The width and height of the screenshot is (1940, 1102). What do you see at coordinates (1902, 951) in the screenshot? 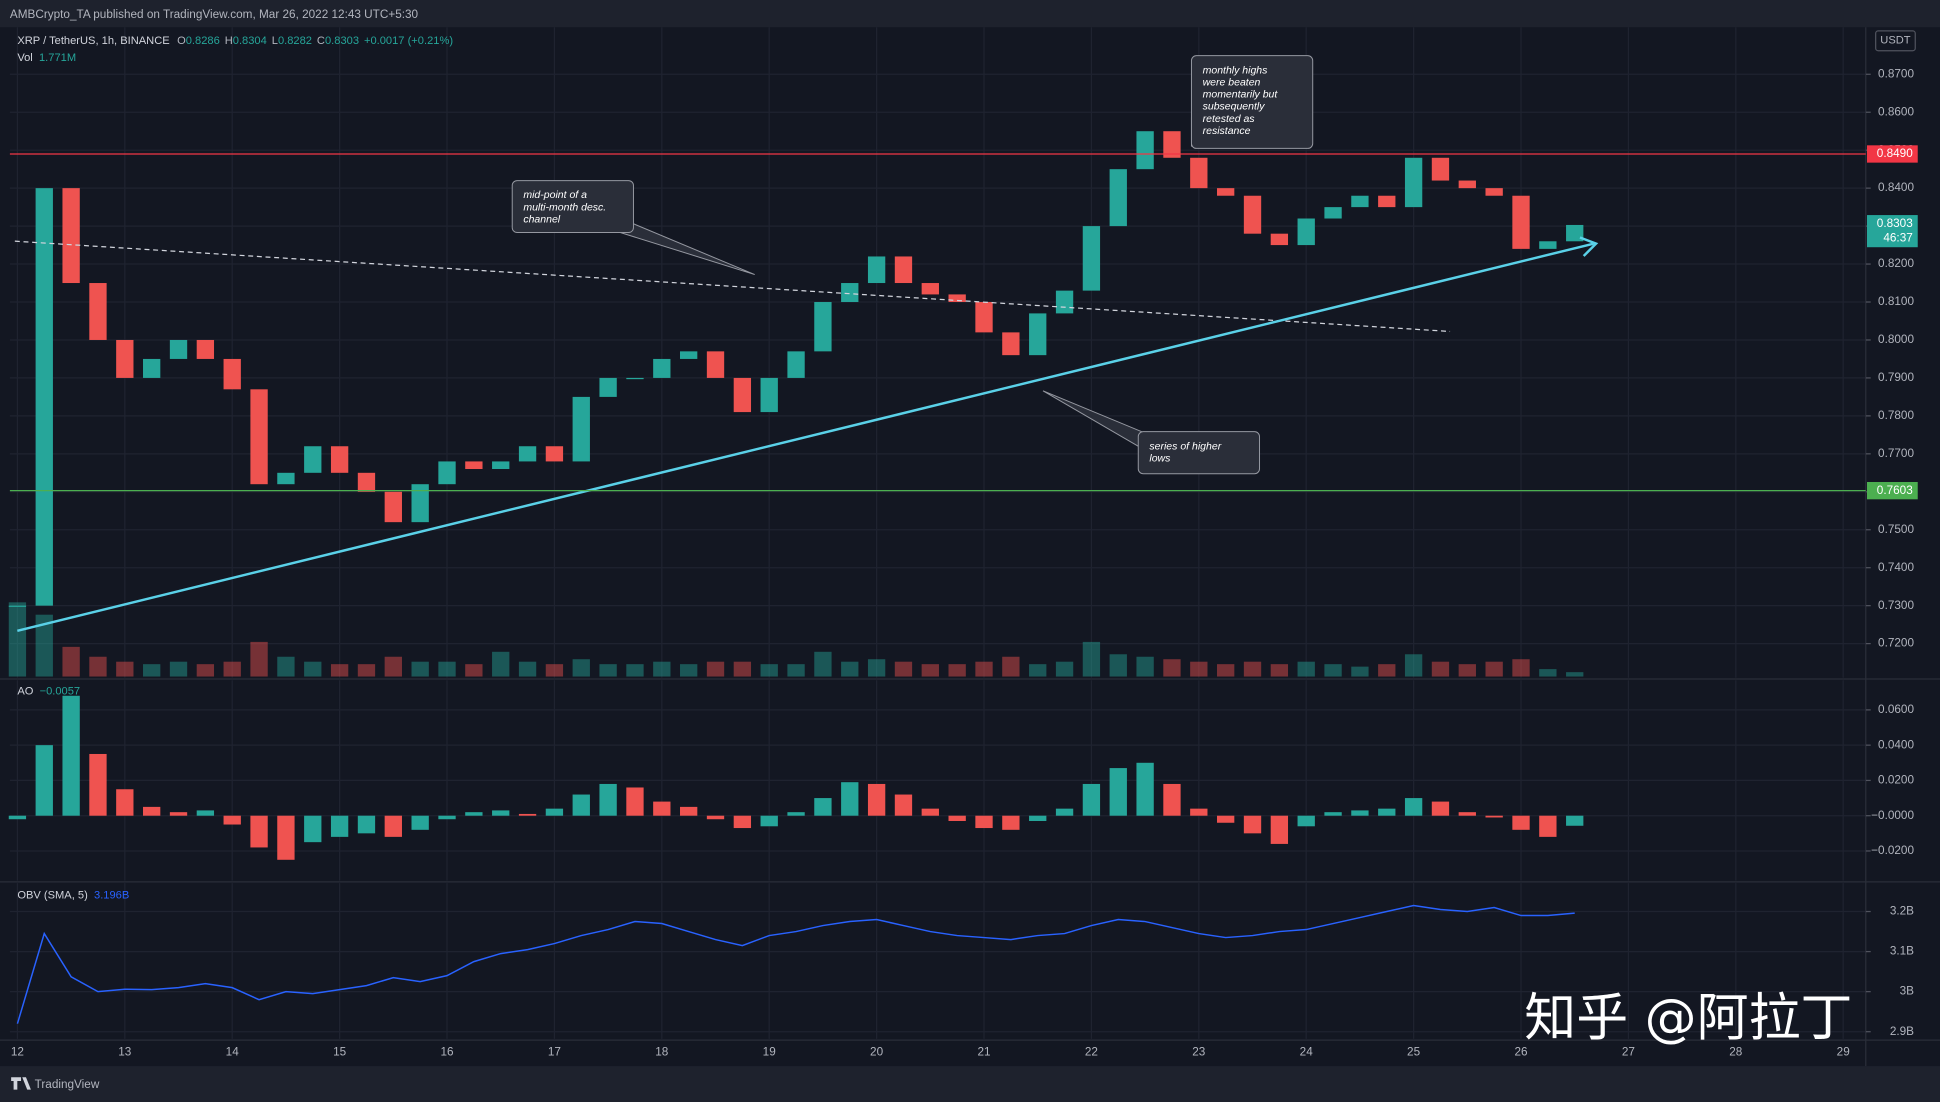
I see `y-tick-label: 3.1B` at bounding box center [1902, 951].